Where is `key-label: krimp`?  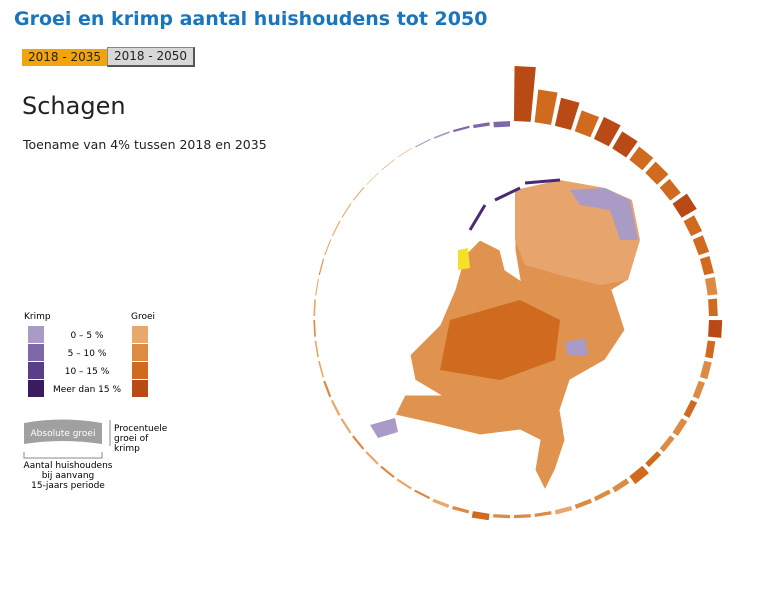 key-label: krimp is located at coordinates (127, 449).